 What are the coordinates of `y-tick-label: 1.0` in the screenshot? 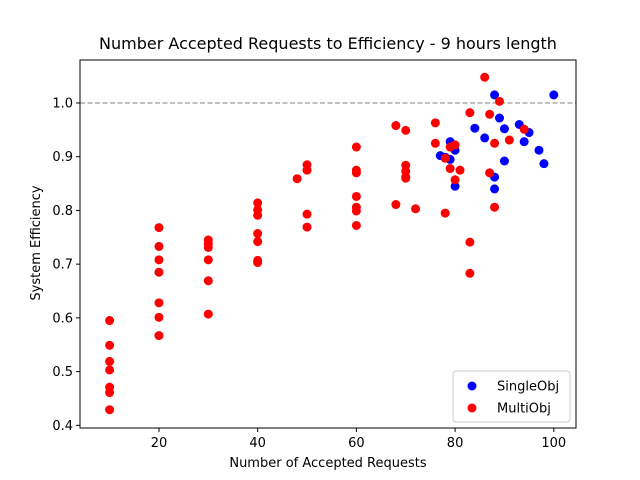 It's located at (62, 103).